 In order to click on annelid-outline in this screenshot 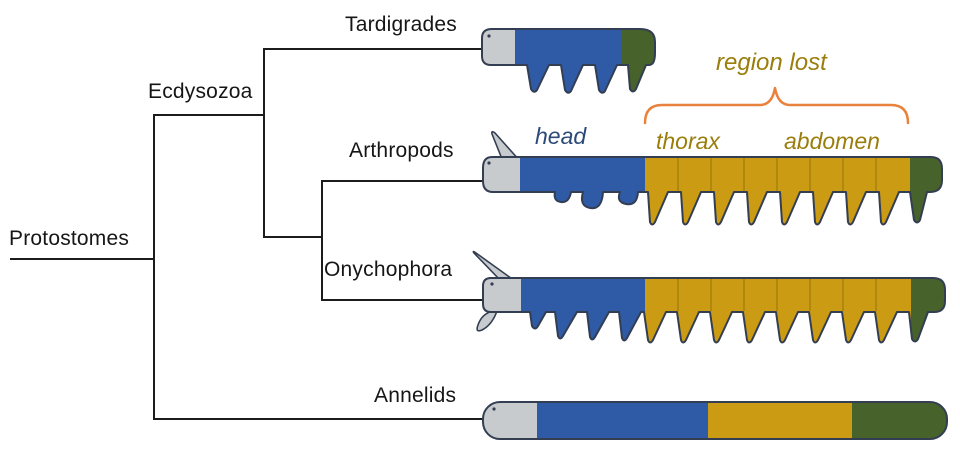, I will do `click(715, 420)`.